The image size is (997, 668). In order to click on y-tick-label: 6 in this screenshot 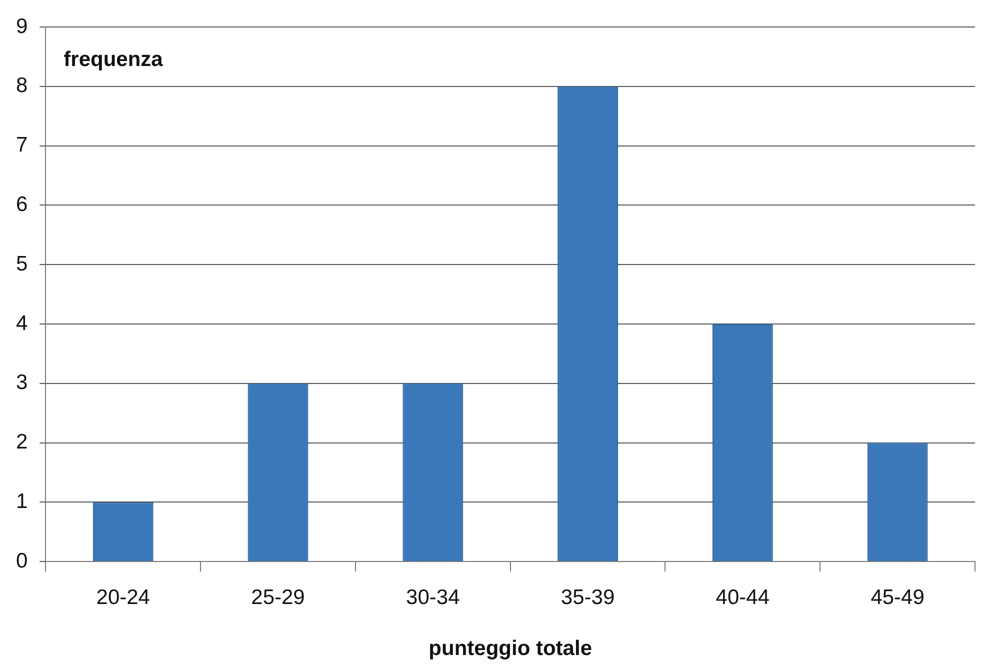, I will do `click(22, 204)`.